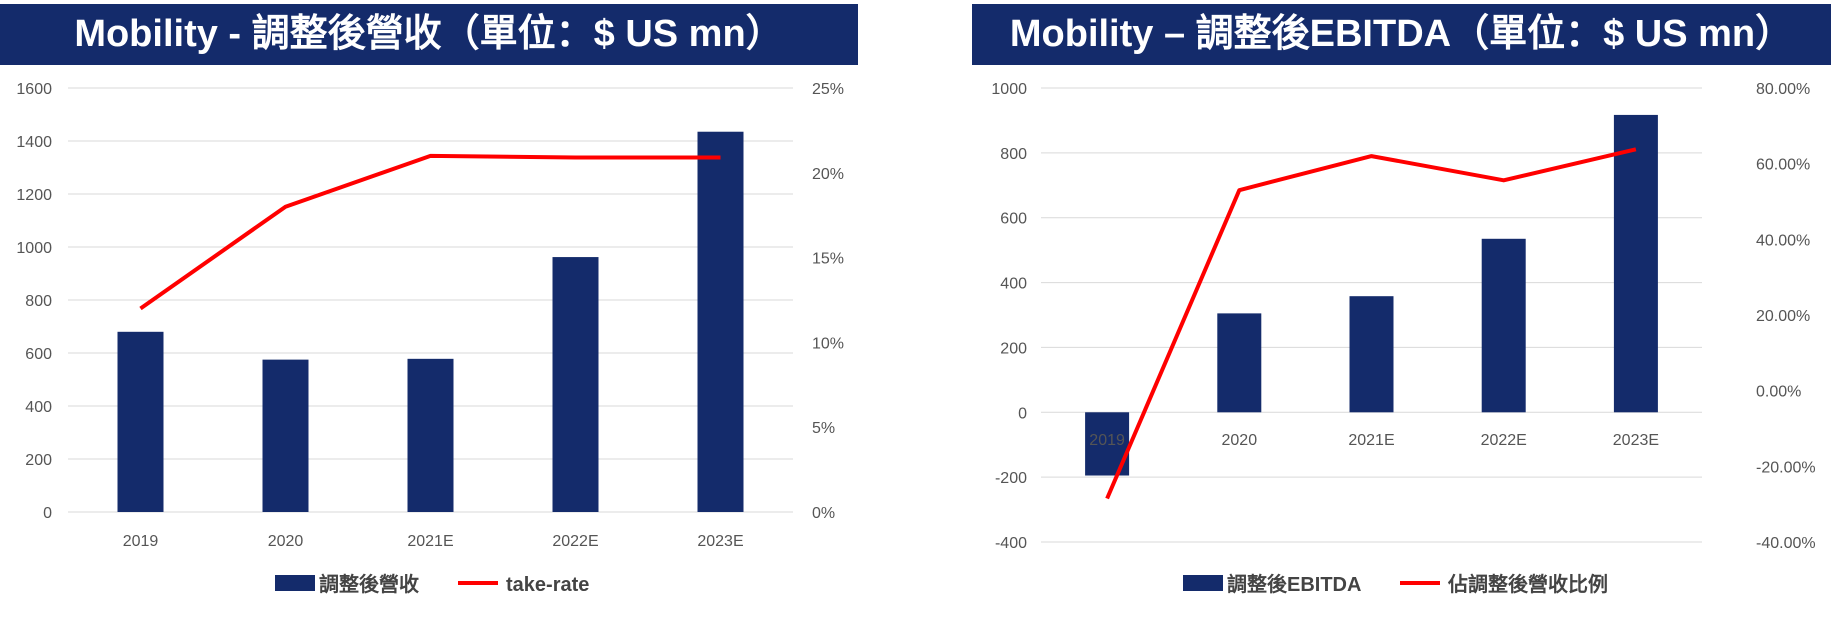  Describe the element at coordinates (1783, 89) in the screenshot. I see `y2-tick-label: 80.00%` at that location.